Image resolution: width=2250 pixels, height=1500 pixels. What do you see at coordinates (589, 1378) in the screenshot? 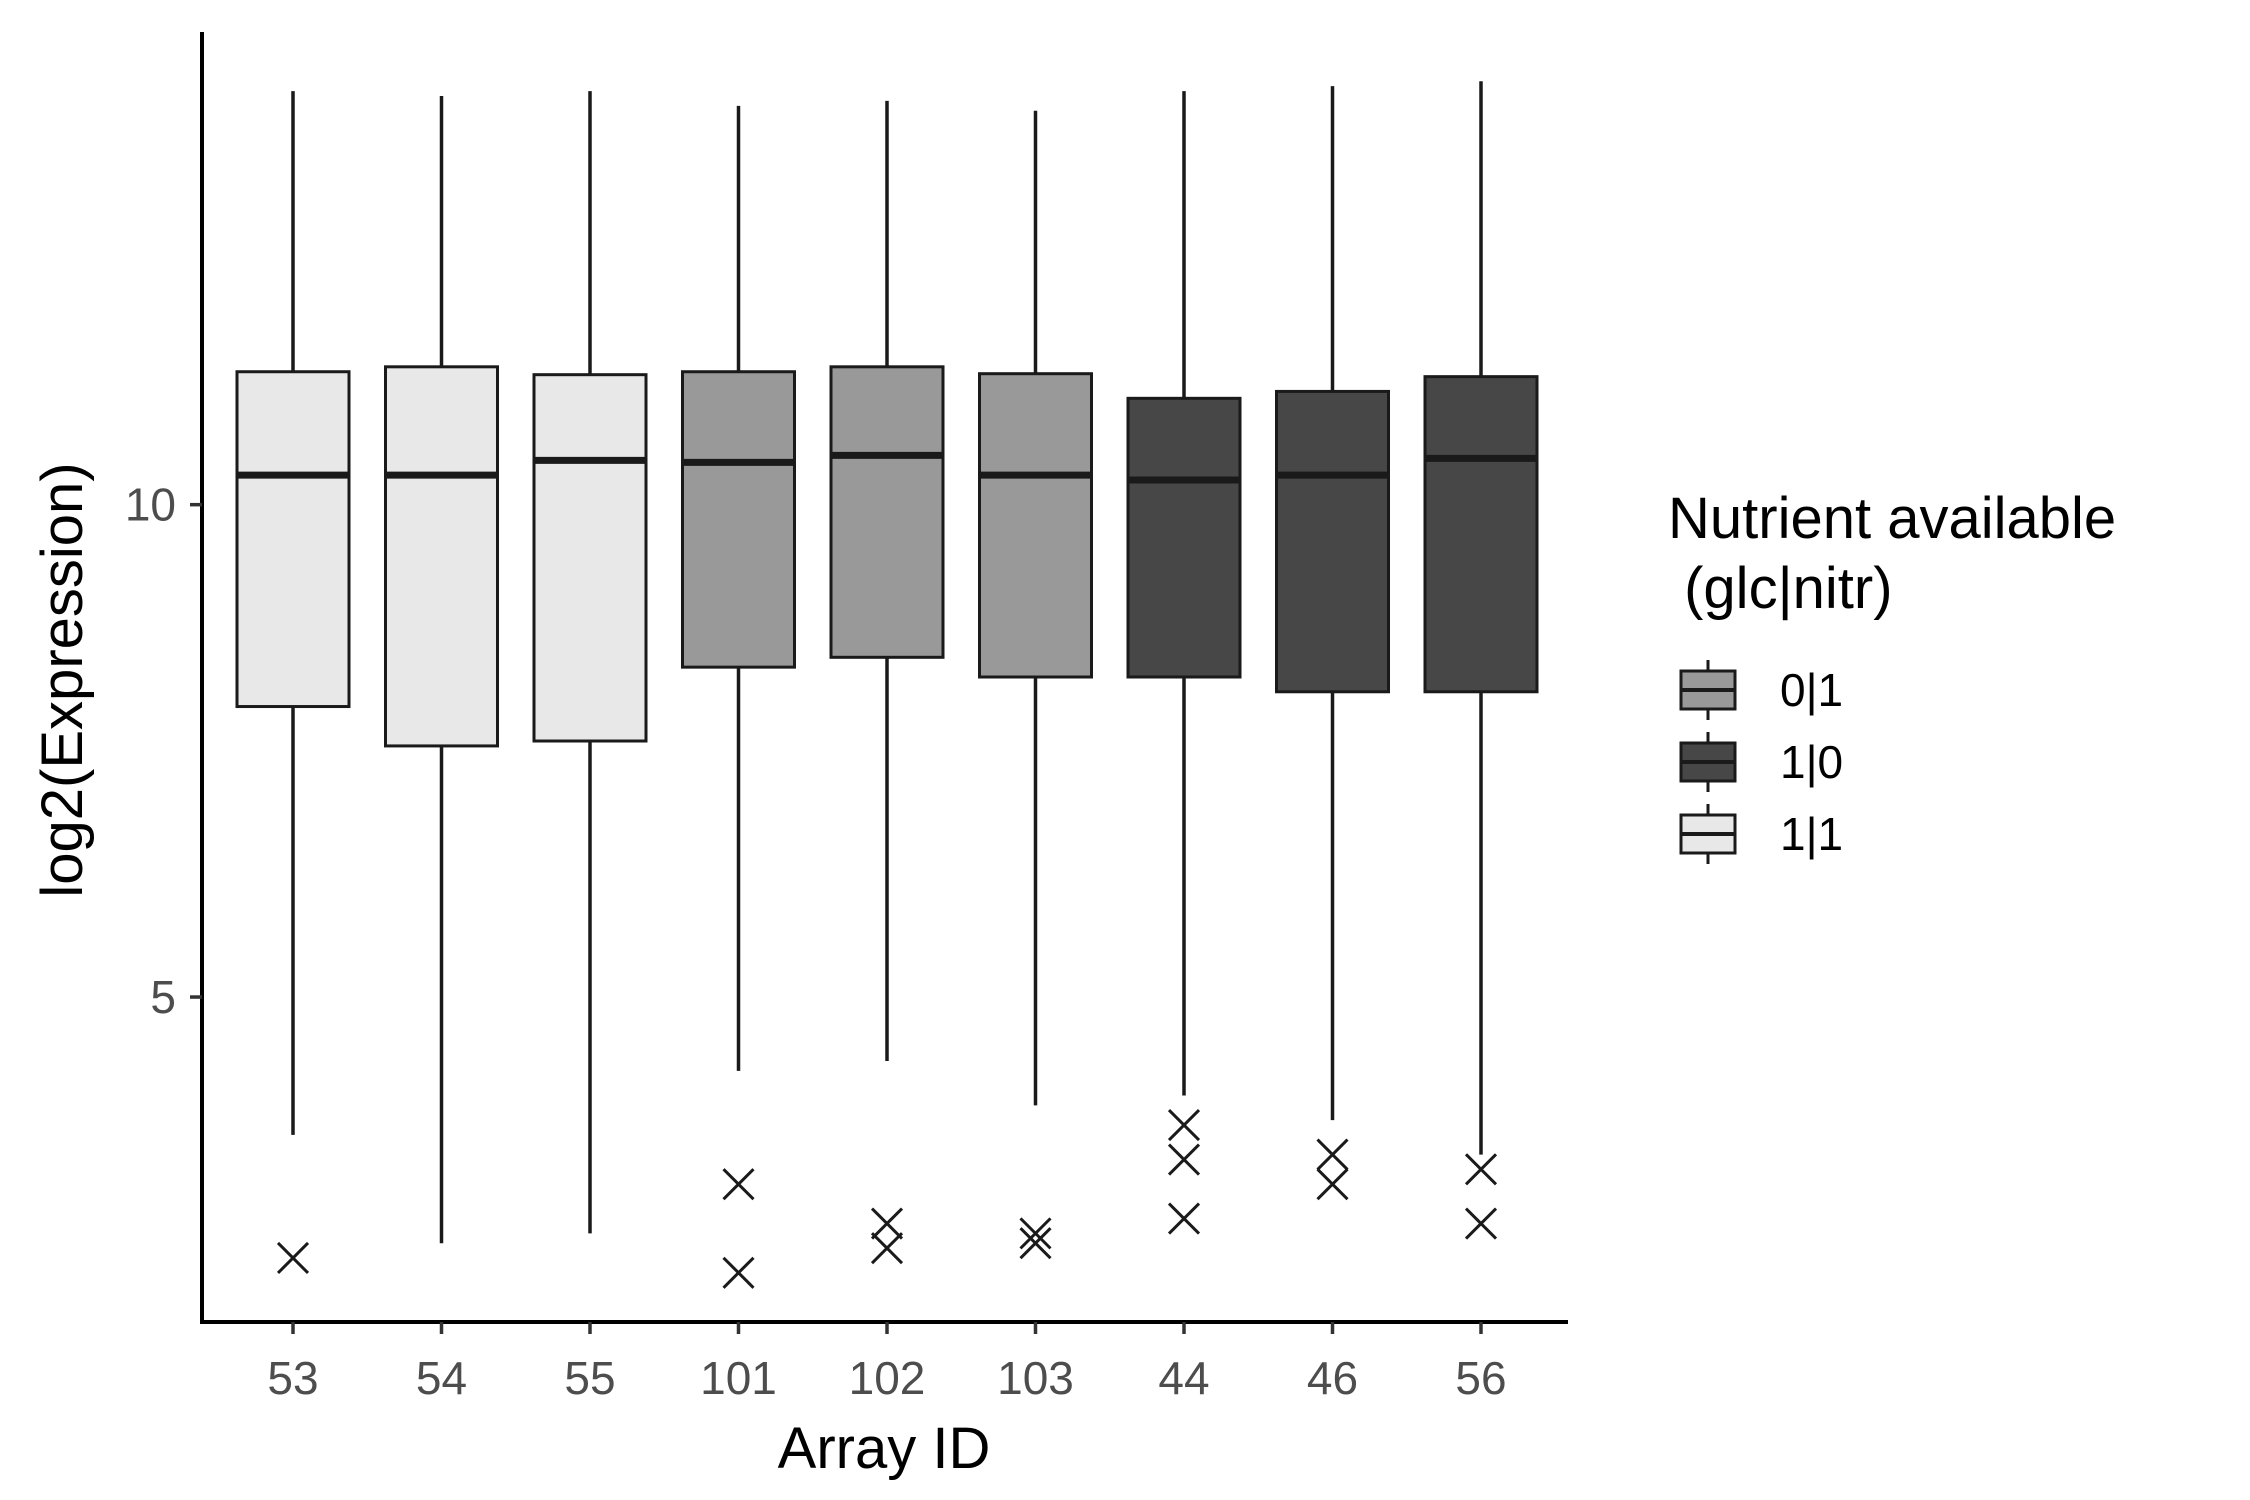
I see `x-tick-label: 55` at bounding box center [589, 1378].